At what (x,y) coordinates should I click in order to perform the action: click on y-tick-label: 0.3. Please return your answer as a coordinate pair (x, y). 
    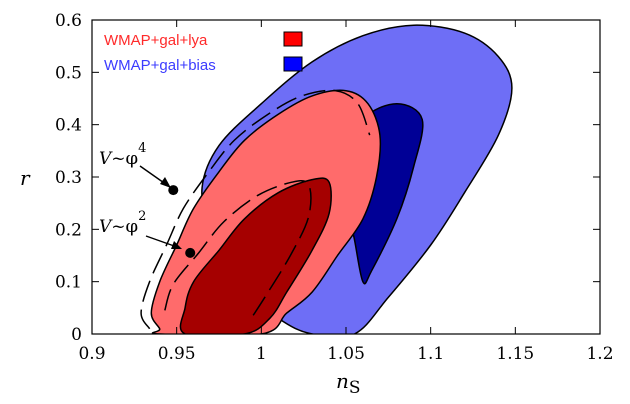
    Looking at the image, I should click on (68, 178).